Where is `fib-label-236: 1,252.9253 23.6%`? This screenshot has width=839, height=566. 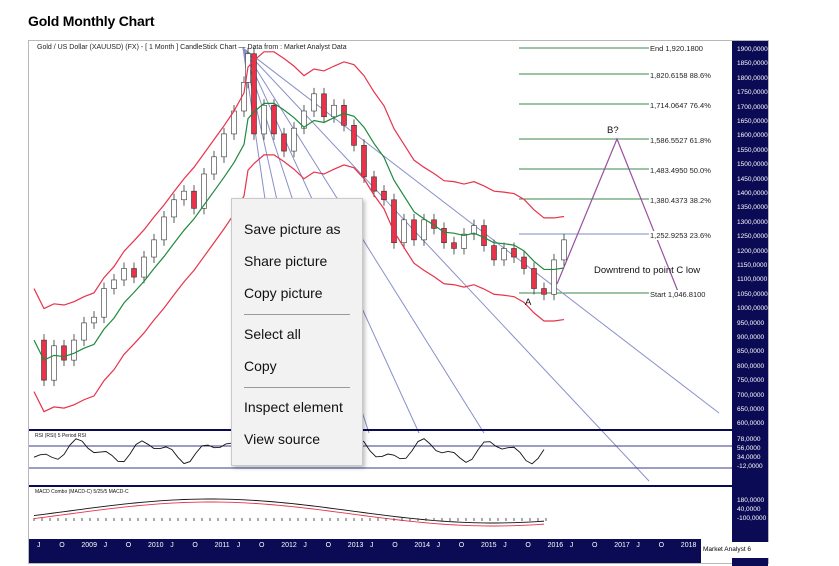 fib-label-236: 1,252.9253 23.6% is located at coordinates (680, 235).